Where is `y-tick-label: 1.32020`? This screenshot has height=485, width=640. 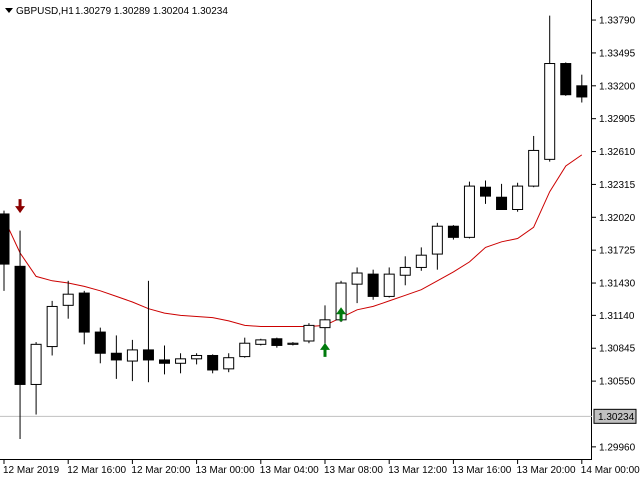 y-tick-label: 1.32020 is located at coordinates (617, 218).